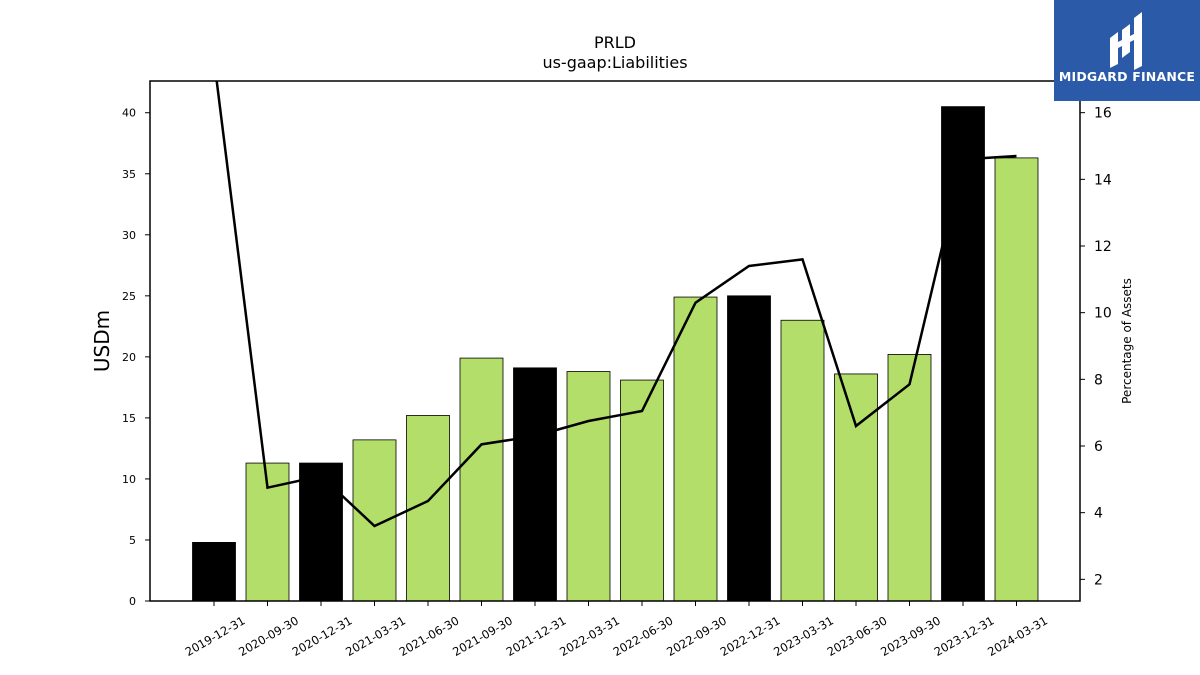 This screenshot has height=675, width=1200. What do you see at coordinates (536, 636) in the screenshot?
I see `x-tick-label: 2021-12-31` at bounding box center [536, 636].